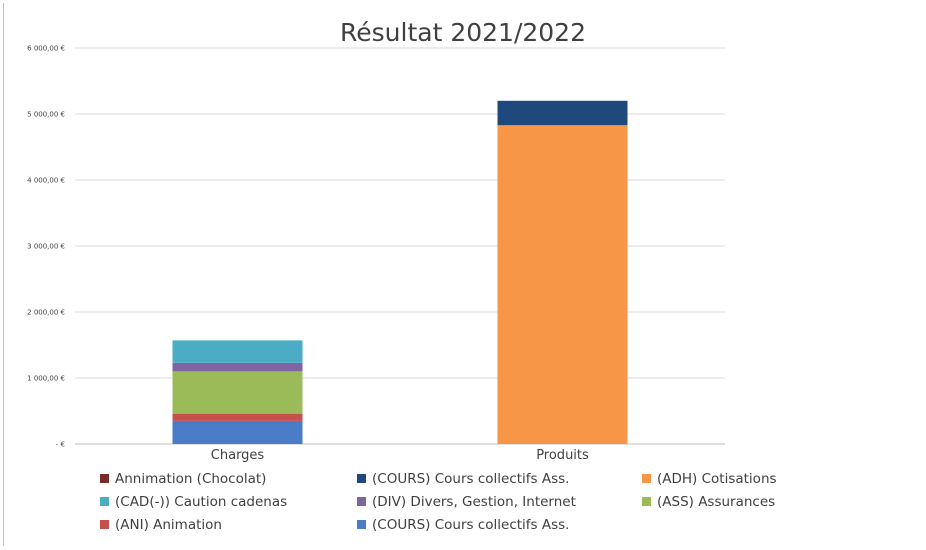 The image size is (926, 550). Describe the element at coordinates (46, 379) in the screenshot. I see `y-tick-label: 1 000,00 €` at that location.